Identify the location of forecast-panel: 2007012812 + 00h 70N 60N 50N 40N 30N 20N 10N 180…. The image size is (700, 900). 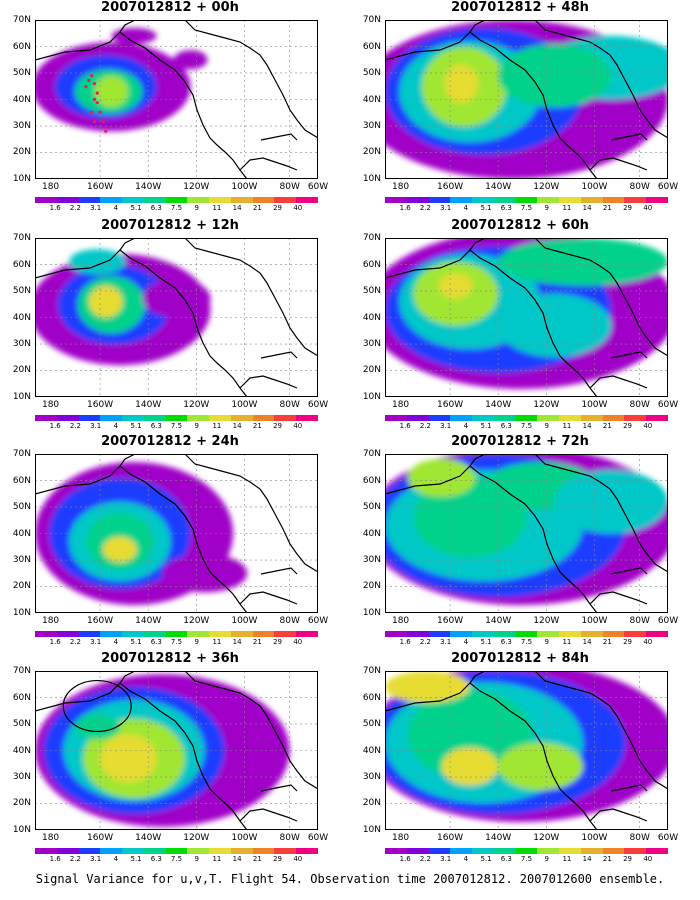
(170, 106).